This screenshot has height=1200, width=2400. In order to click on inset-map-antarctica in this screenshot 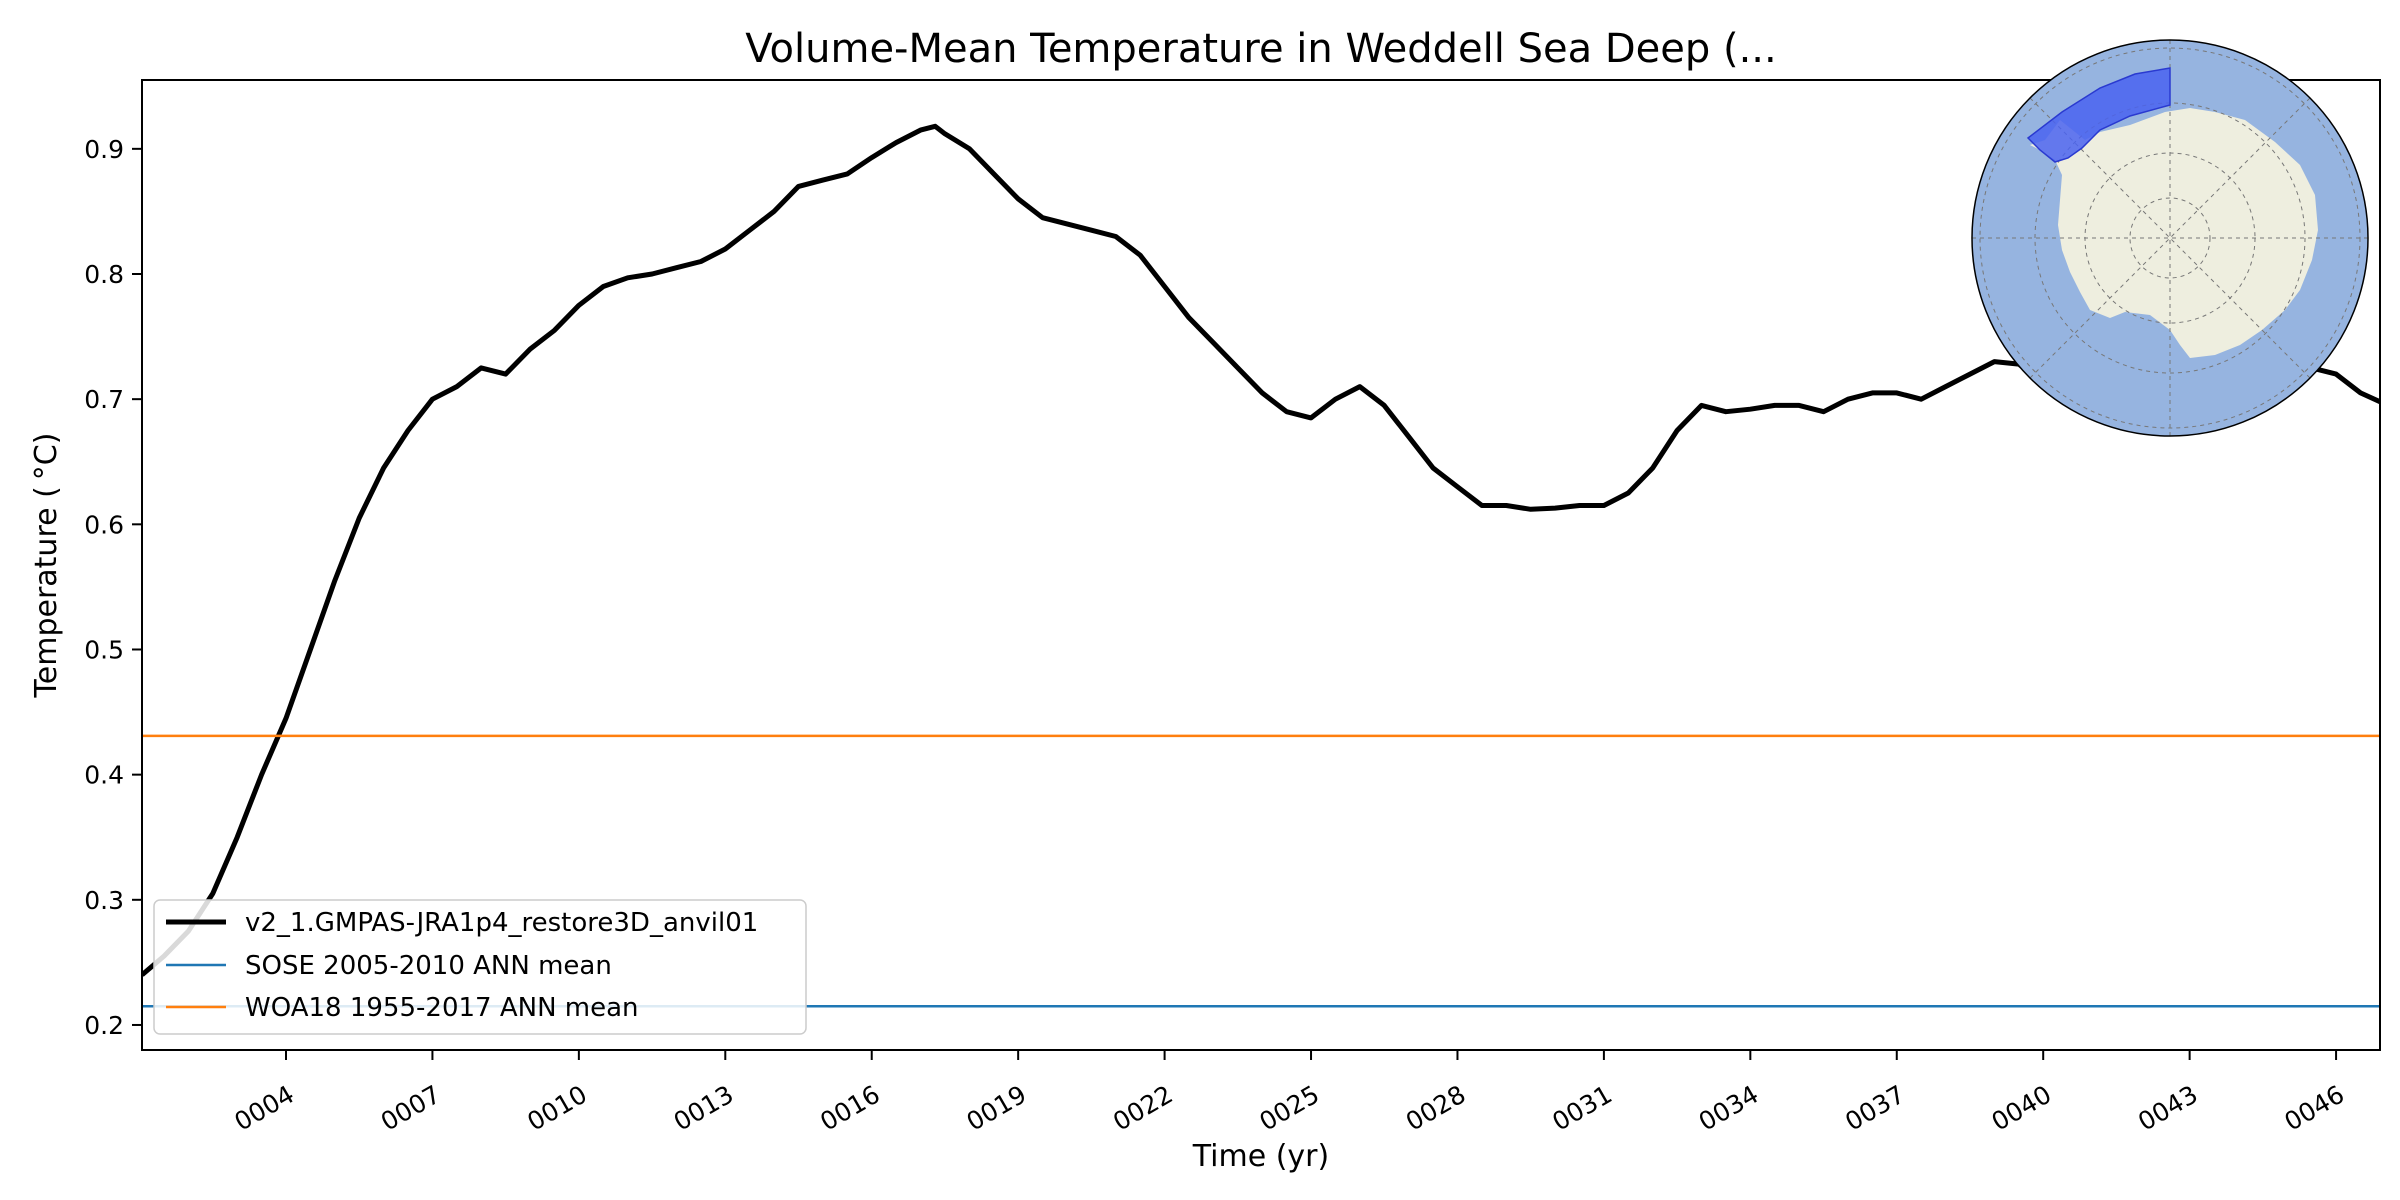, I will do `click(2174, 233)`.